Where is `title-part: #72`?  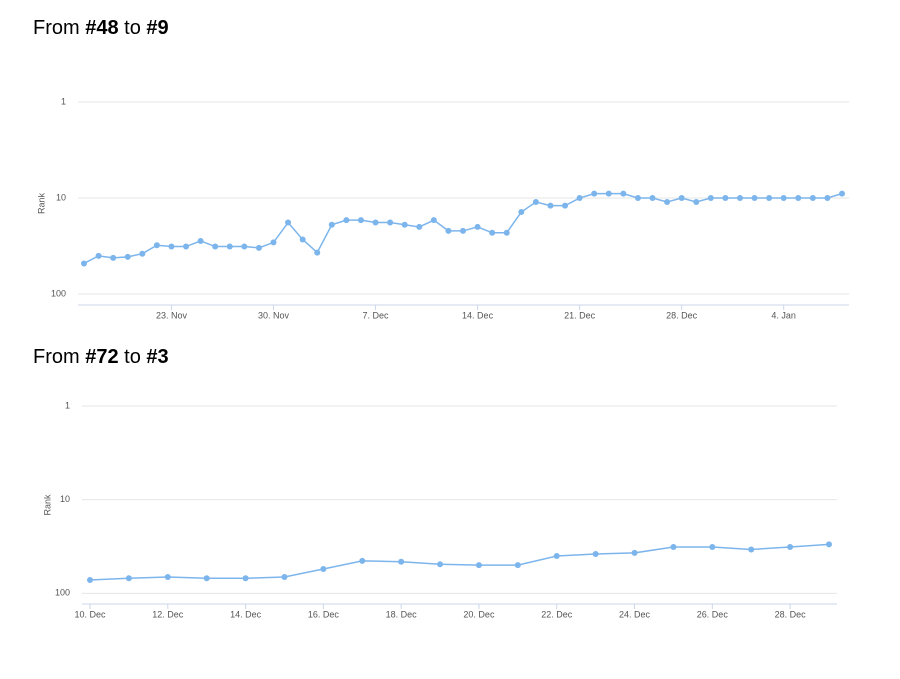 title-part: #72 is located at coordinates (102, 357).